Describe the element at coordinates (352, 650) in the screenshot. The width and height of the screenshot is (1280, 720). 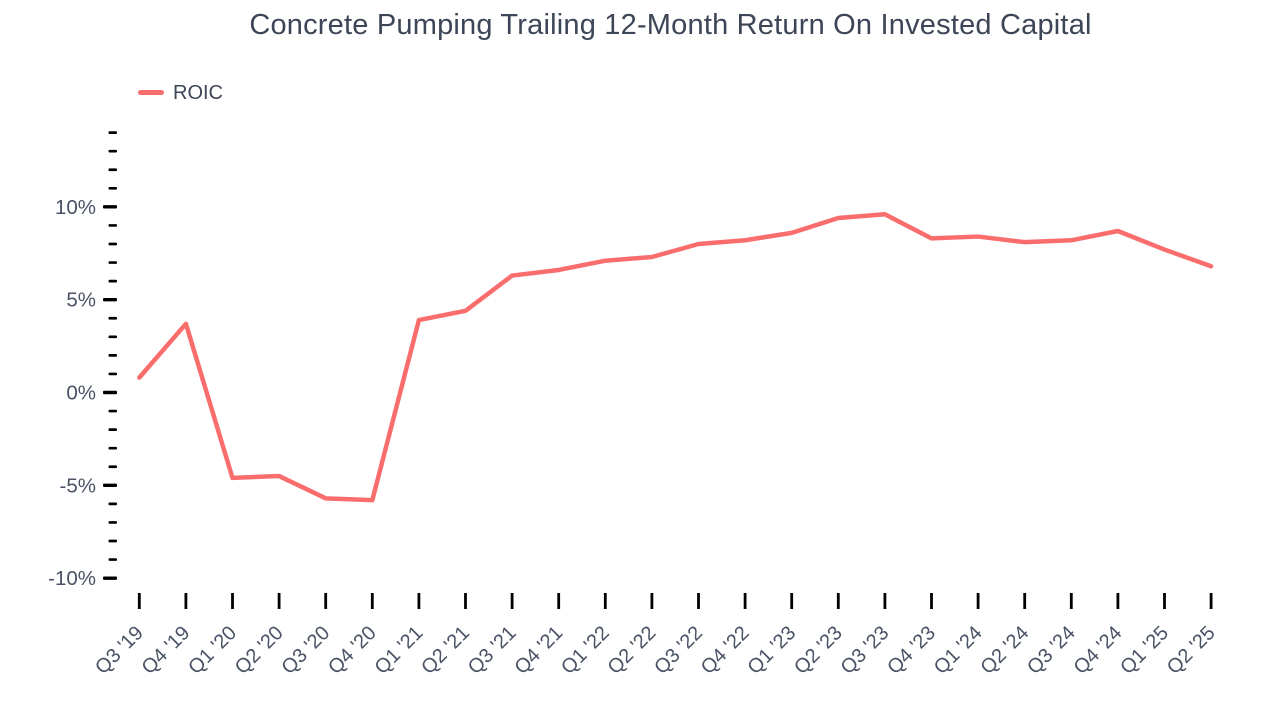
I see `x-tick-label: Q4 '20` at that location.